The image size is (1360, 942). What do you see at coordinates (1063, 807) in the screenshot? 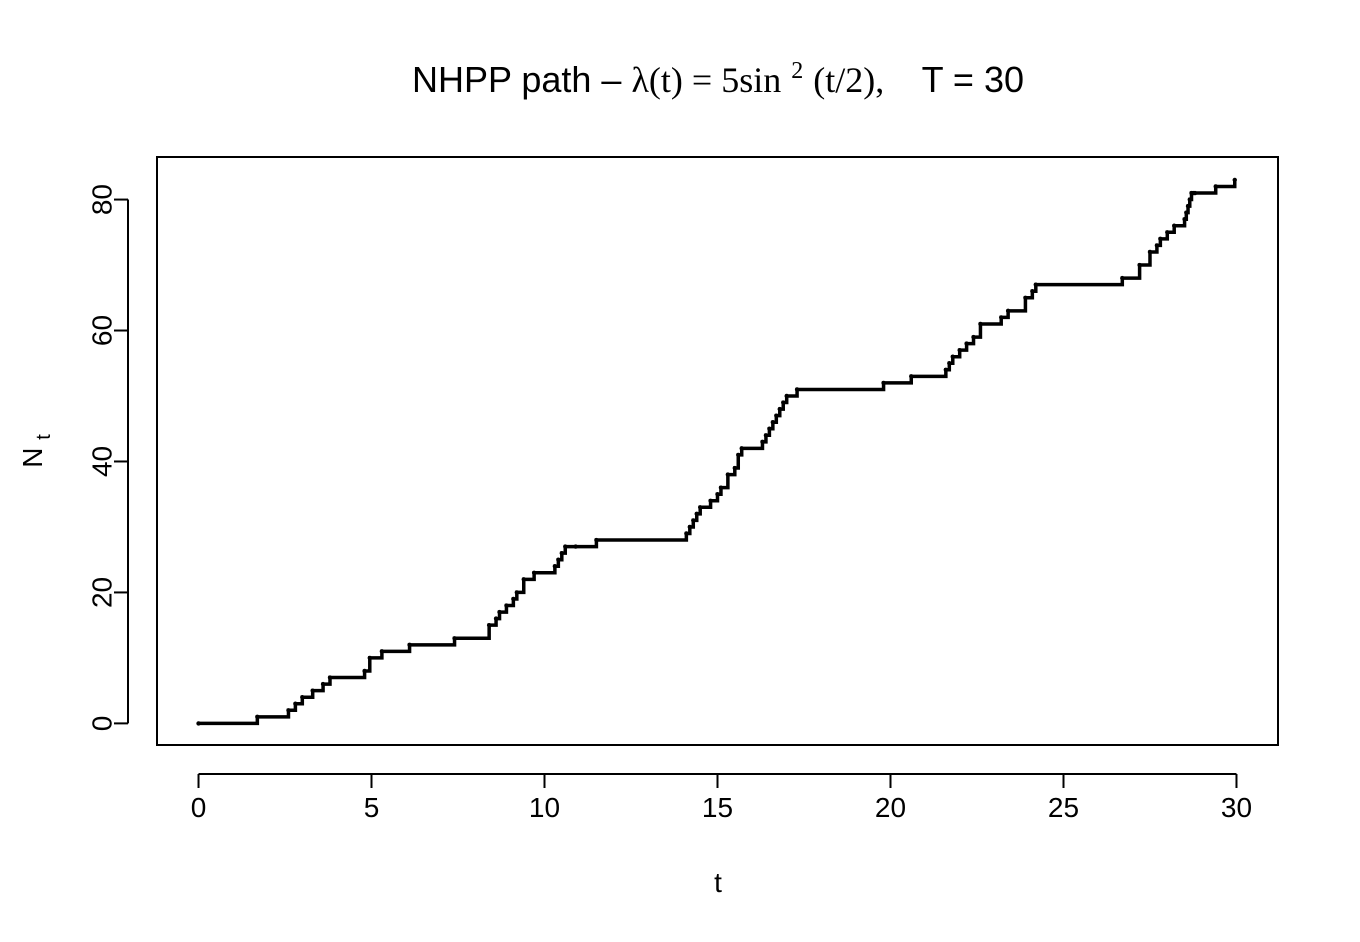
I see `x-tick-label: 25` at bounding box center [1063, 807].